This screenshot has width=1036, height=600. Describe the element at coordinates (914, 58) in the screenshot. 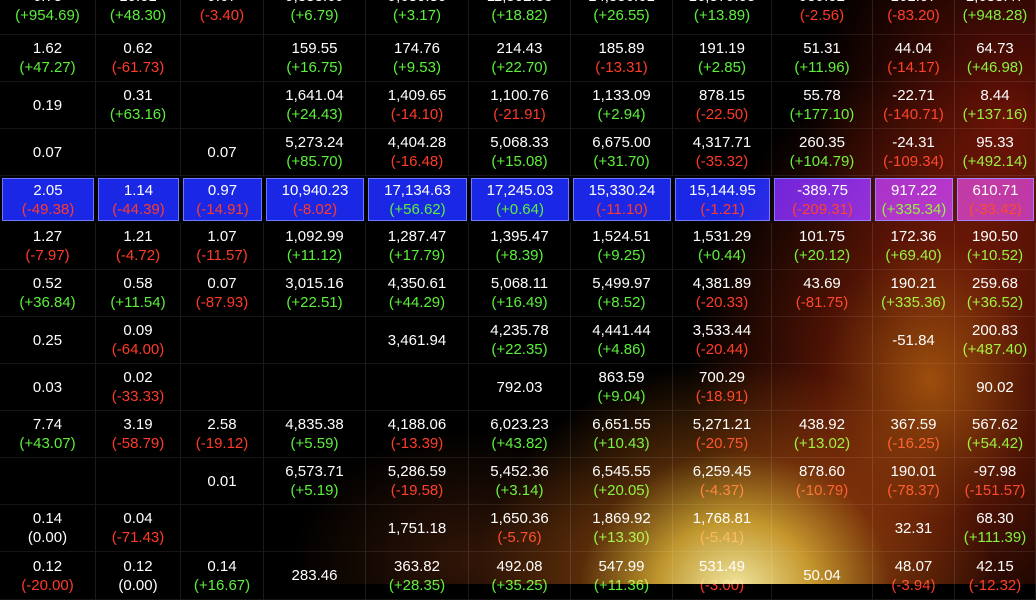

I see `ticker-cell: 44.04 (-14.17)` at that location.